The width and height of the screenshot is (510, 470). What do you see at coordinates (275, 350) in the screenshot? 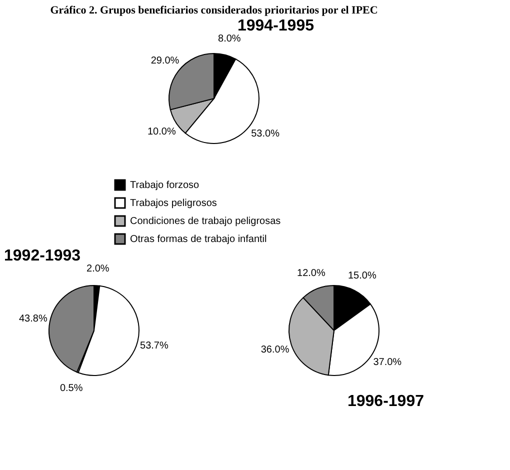
I see `data-label: 36.0%` at bounding box center [275, 350].